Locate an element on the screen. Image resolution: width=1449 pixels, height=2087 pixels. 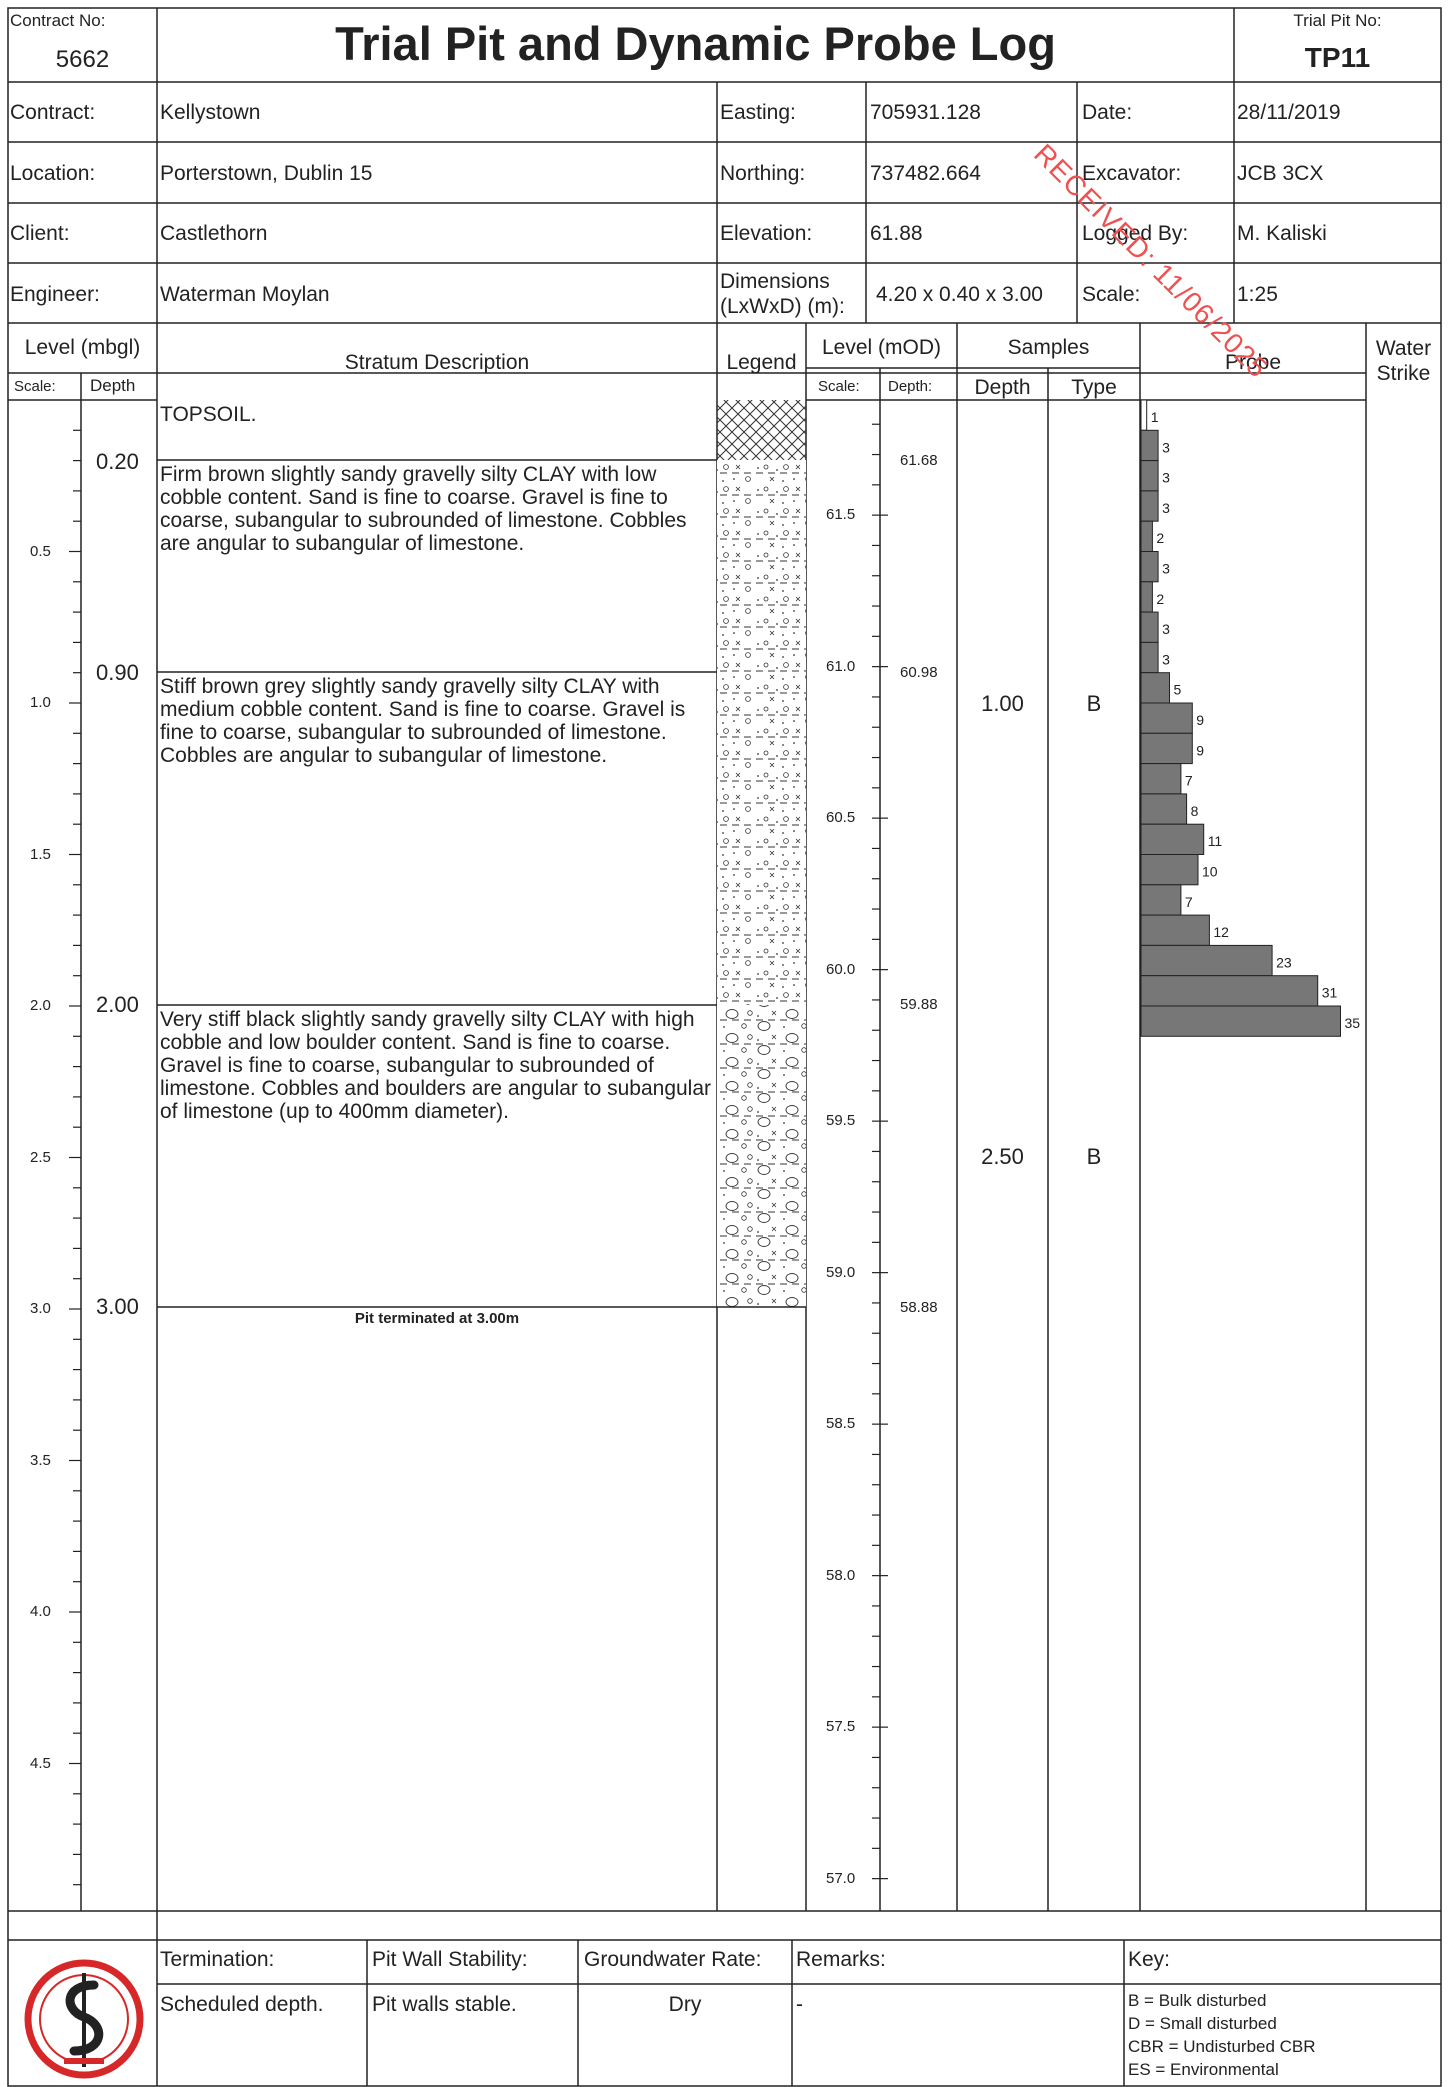
wall-stability-label: Pit Wall Stability: is located at coordinates (450, 1959).